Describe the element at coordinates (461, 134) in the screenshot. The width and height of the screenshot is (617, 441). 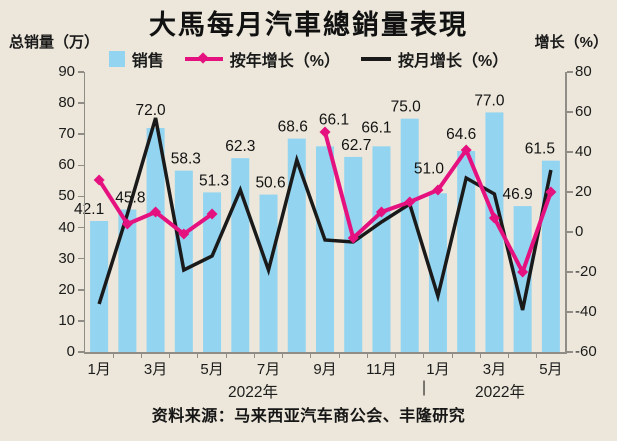
I see `bar-value-label: 64.6` at that location.